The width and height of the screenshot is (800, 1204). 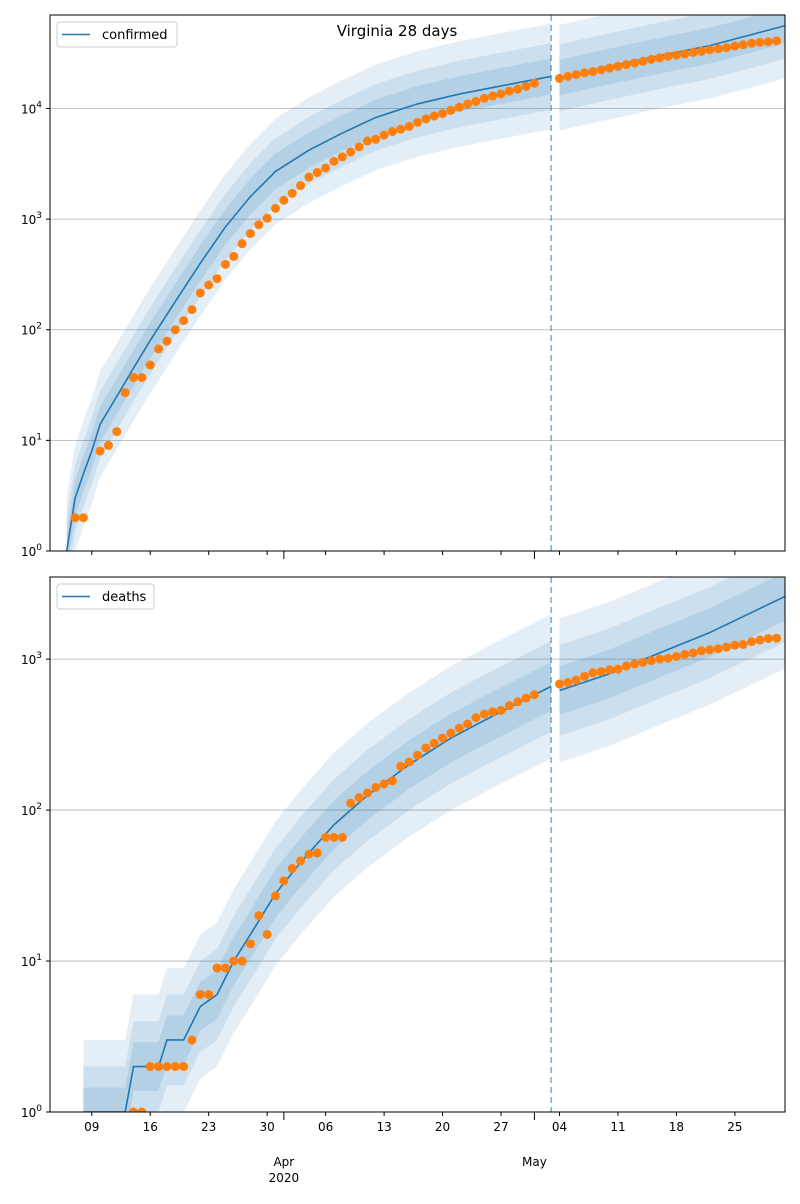 I want to click on x-tick-label: 27, so click(x=500, y=1127).